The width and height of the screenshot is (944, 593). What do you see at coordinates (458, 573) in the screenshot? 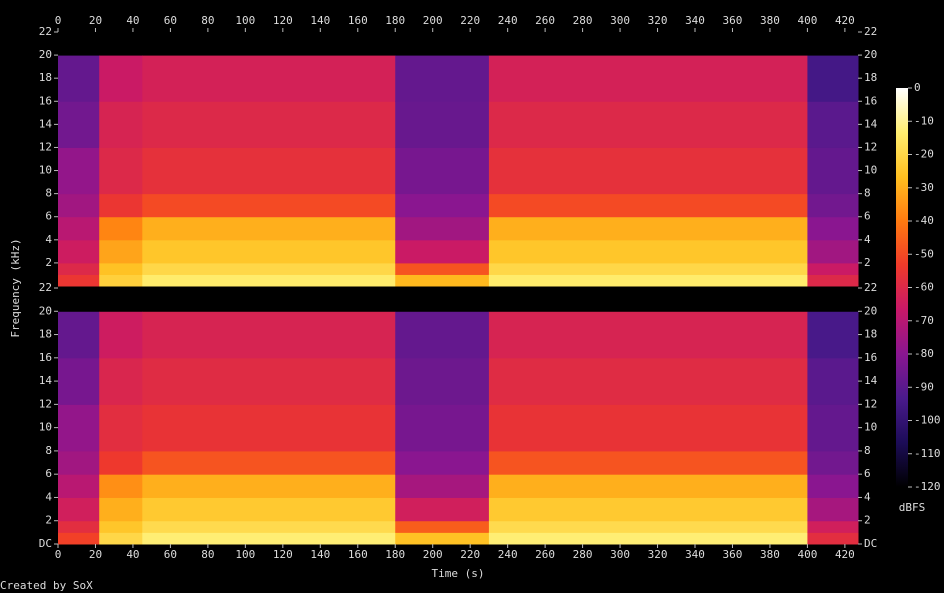
I see `x-axis-title: Time (s)` at bounding box center [458, 573].